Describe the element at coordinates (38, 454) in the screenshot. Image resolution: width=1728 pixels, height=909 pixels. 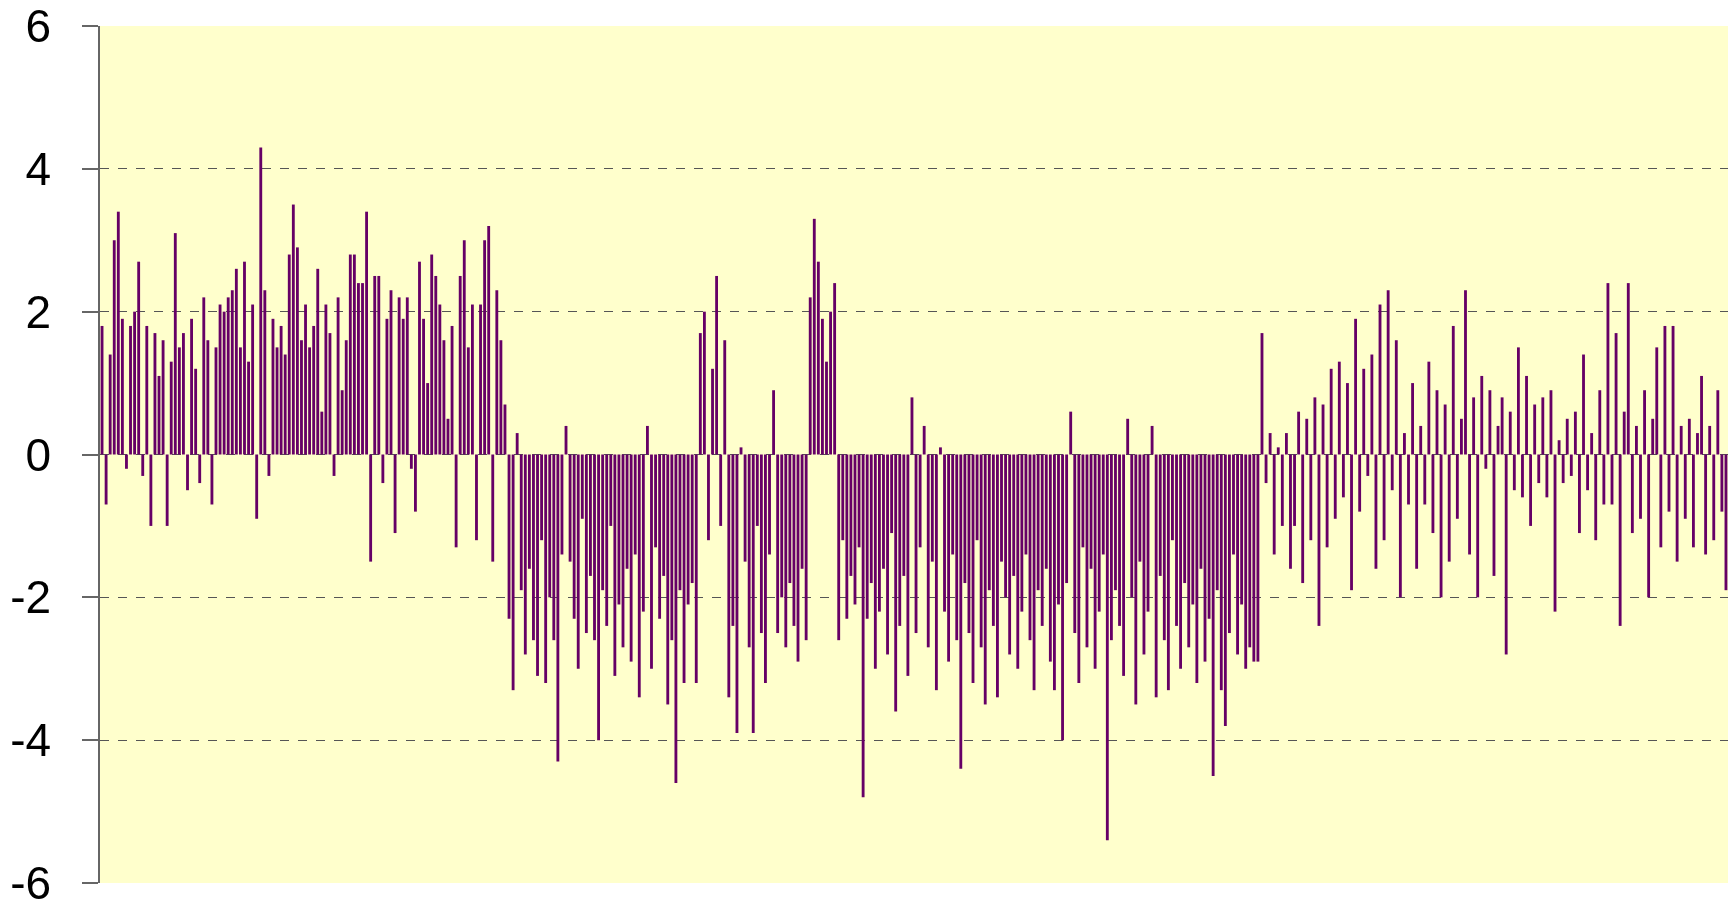
I see `y-tick-label: 0` at that location.